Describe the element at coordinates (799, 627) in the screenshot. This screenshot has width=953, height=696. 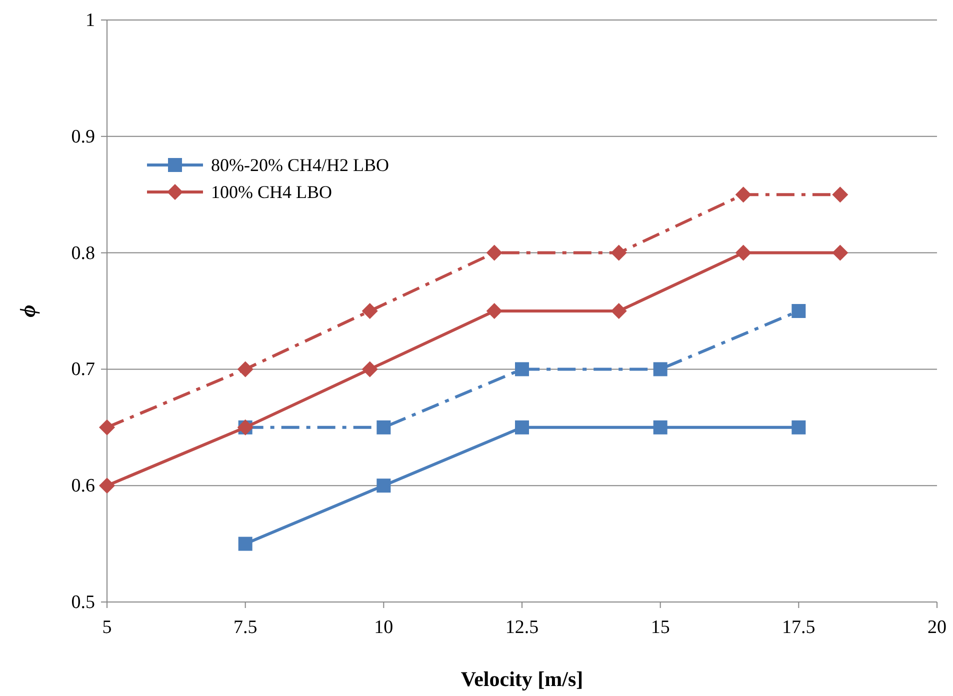
I see `x-tick-label: 17.5` at that location.